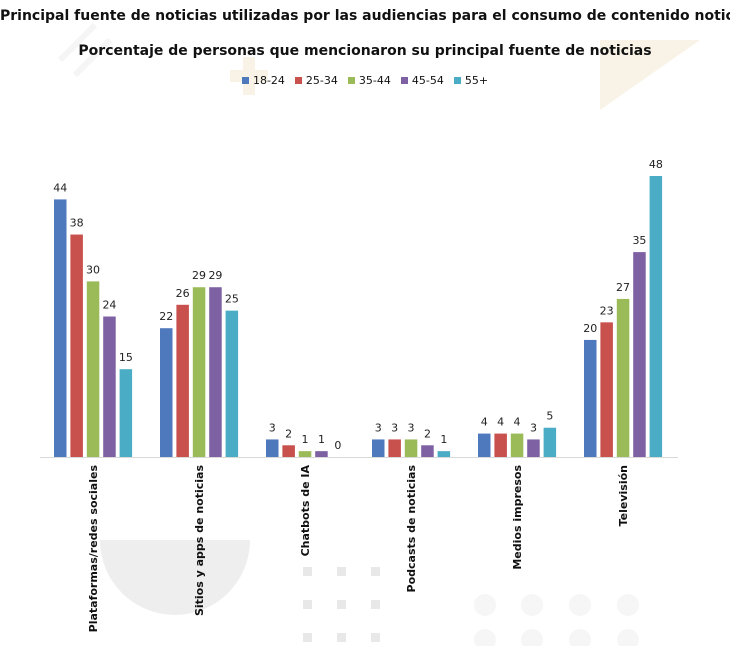 This screenshot has height=646, width=730. I want to click on category-label: Plataformas/redes sociales, so click(93, 549).